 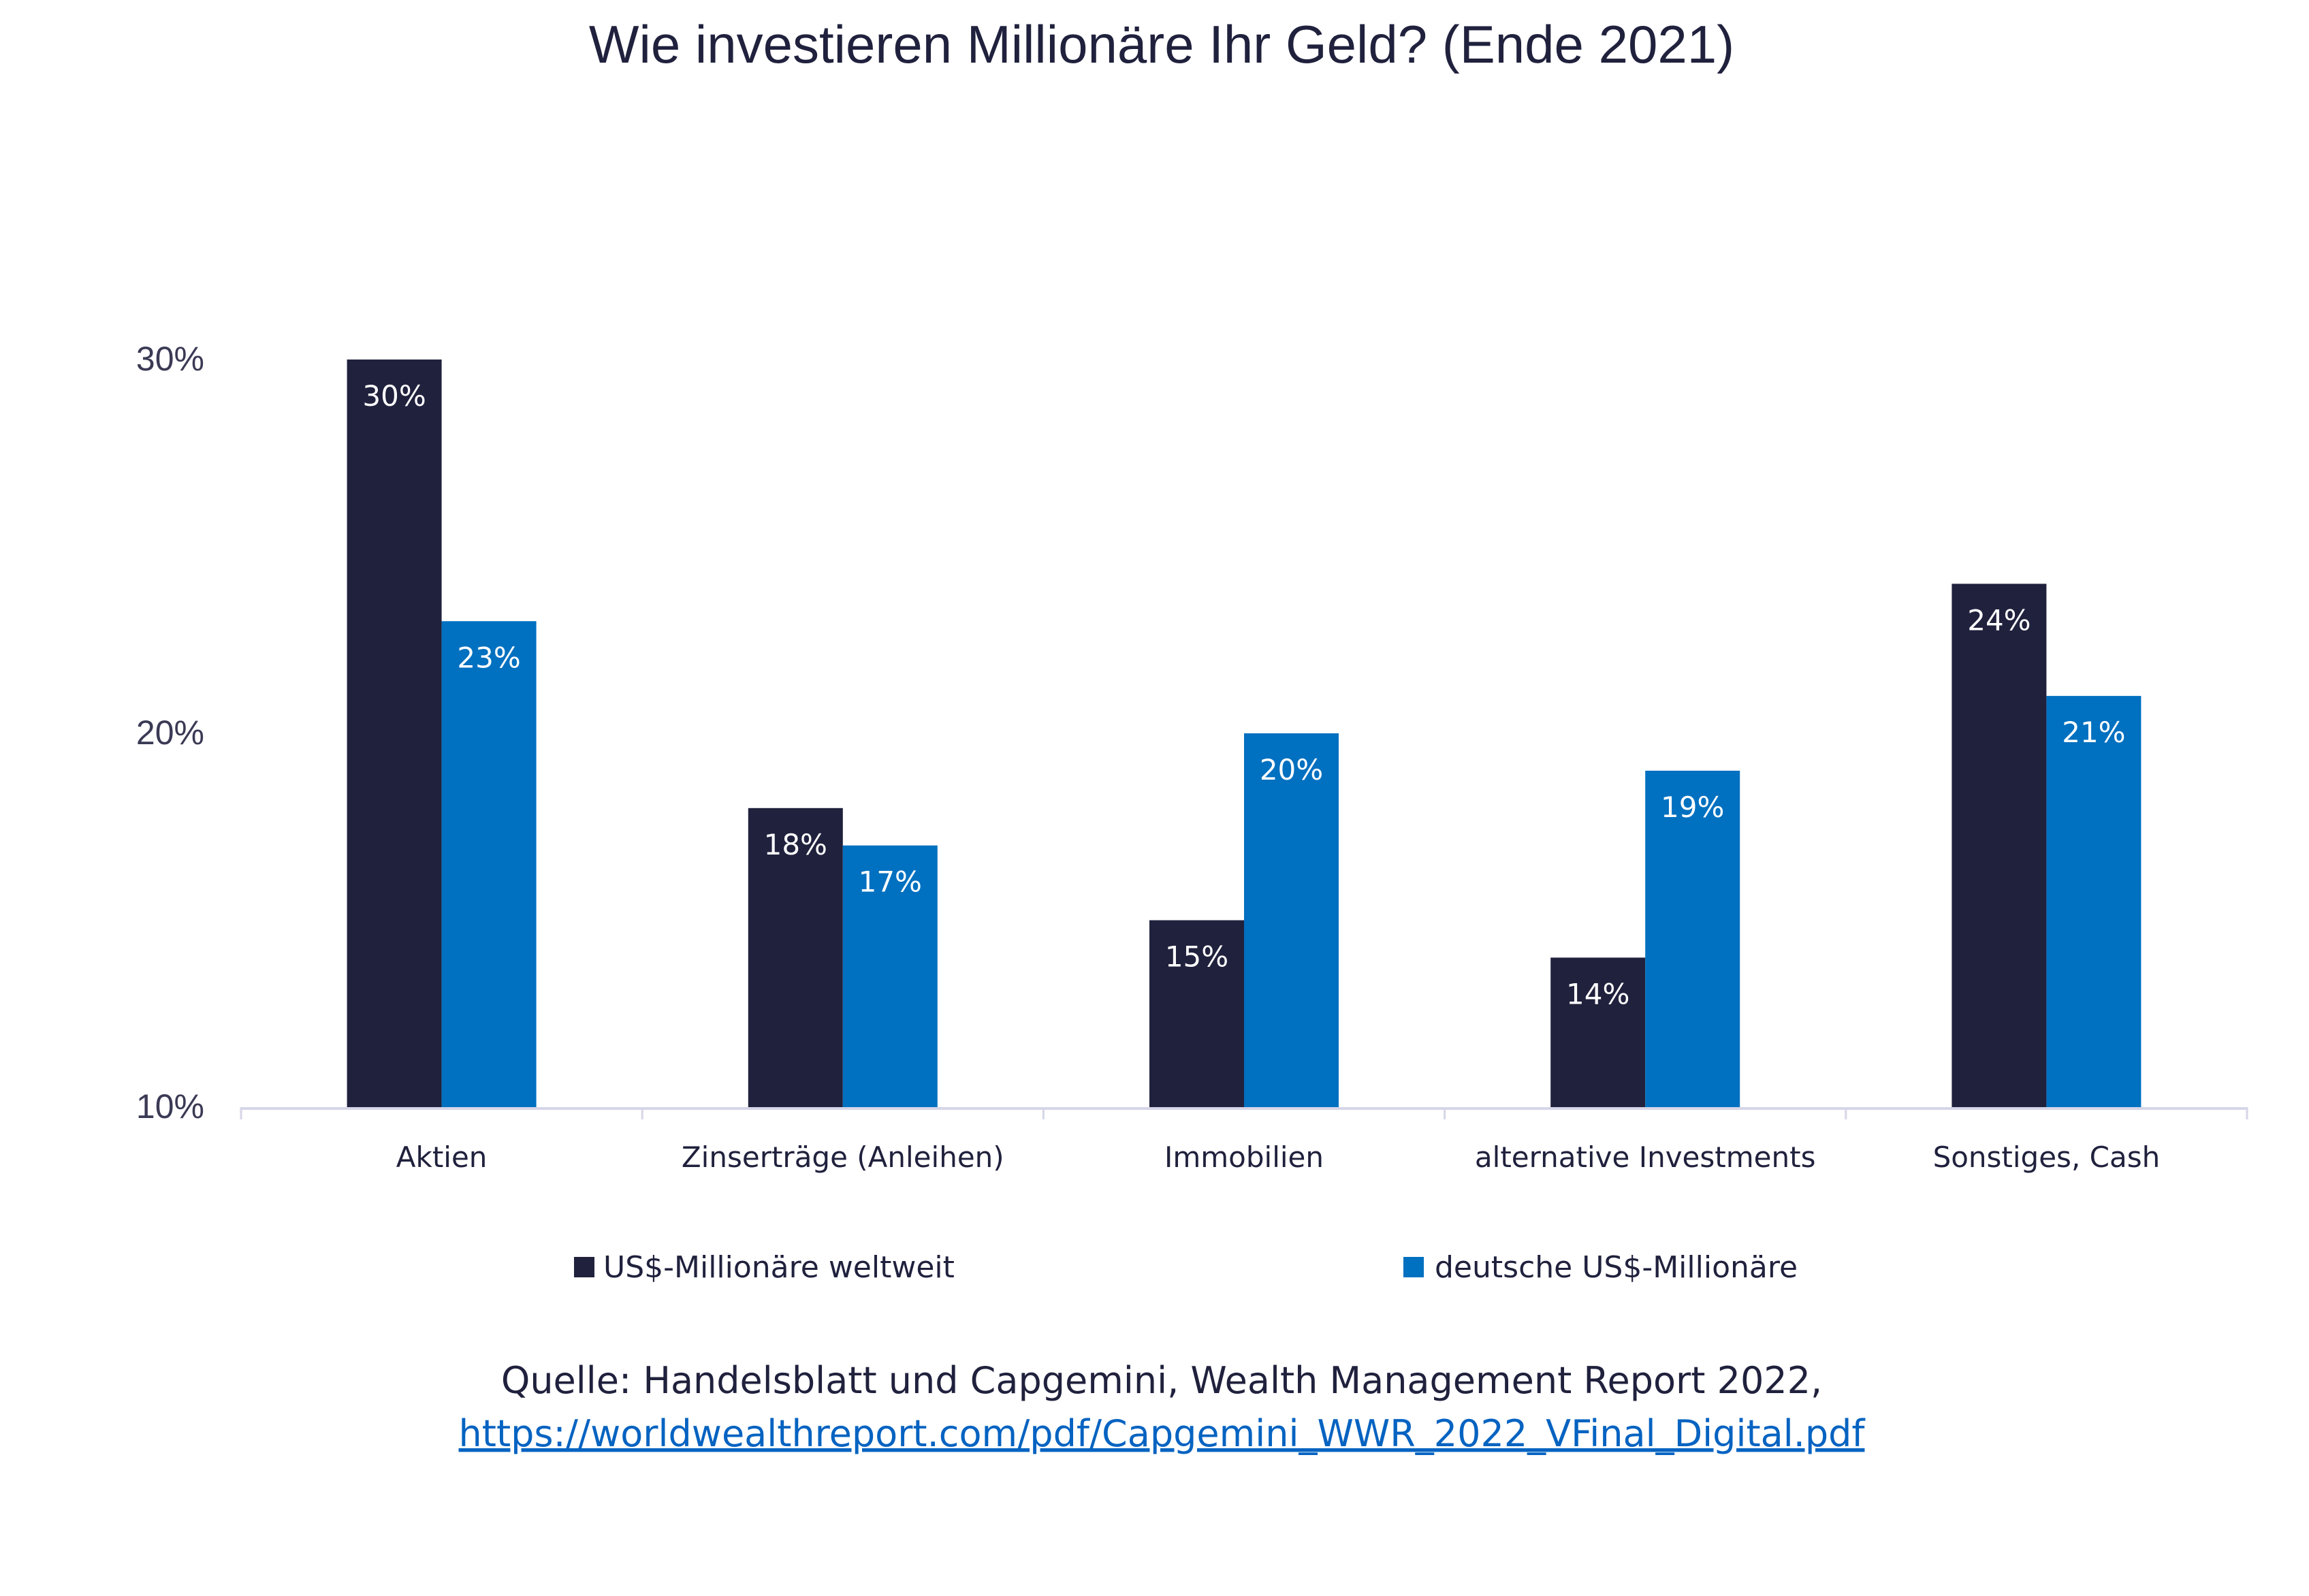 What do you see at coordinates (891, 882) in the screenshot?
I see `data-label: 17%` at bounding box center [891, 882].